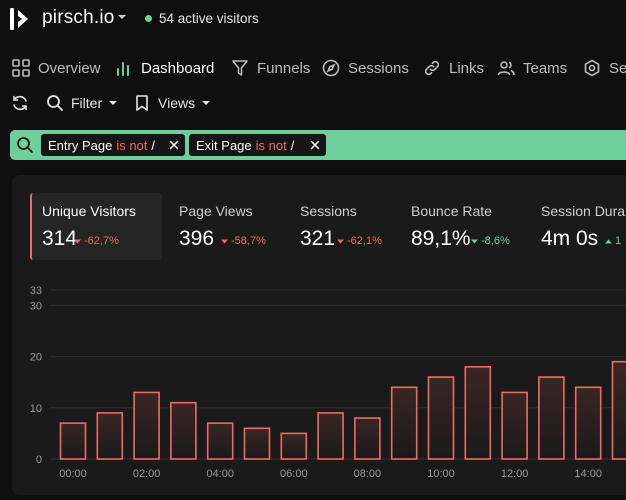 This screenshot has width=626, height=500. What do you see at coordinates (613, 241) in the screenshot?
I see `stat-delta: 1` at bounding box center [613, 241].